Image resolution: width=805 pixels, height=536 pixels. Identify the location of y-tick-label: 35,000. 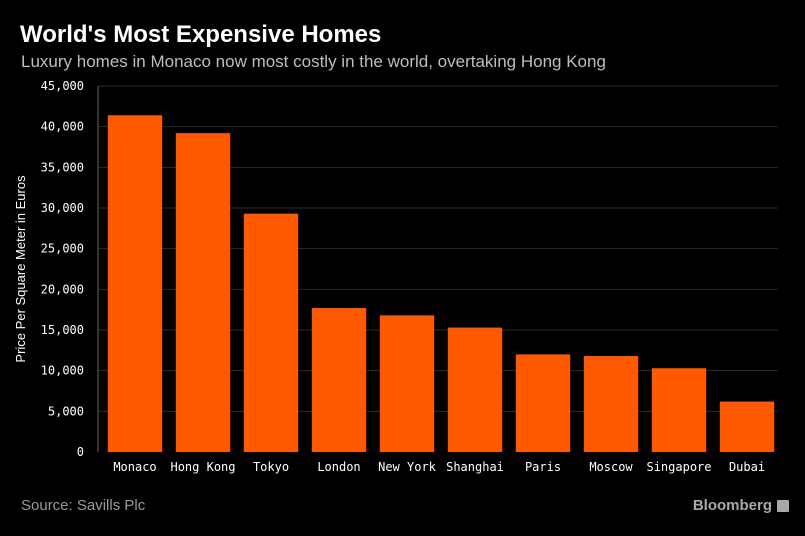
(62, 167).